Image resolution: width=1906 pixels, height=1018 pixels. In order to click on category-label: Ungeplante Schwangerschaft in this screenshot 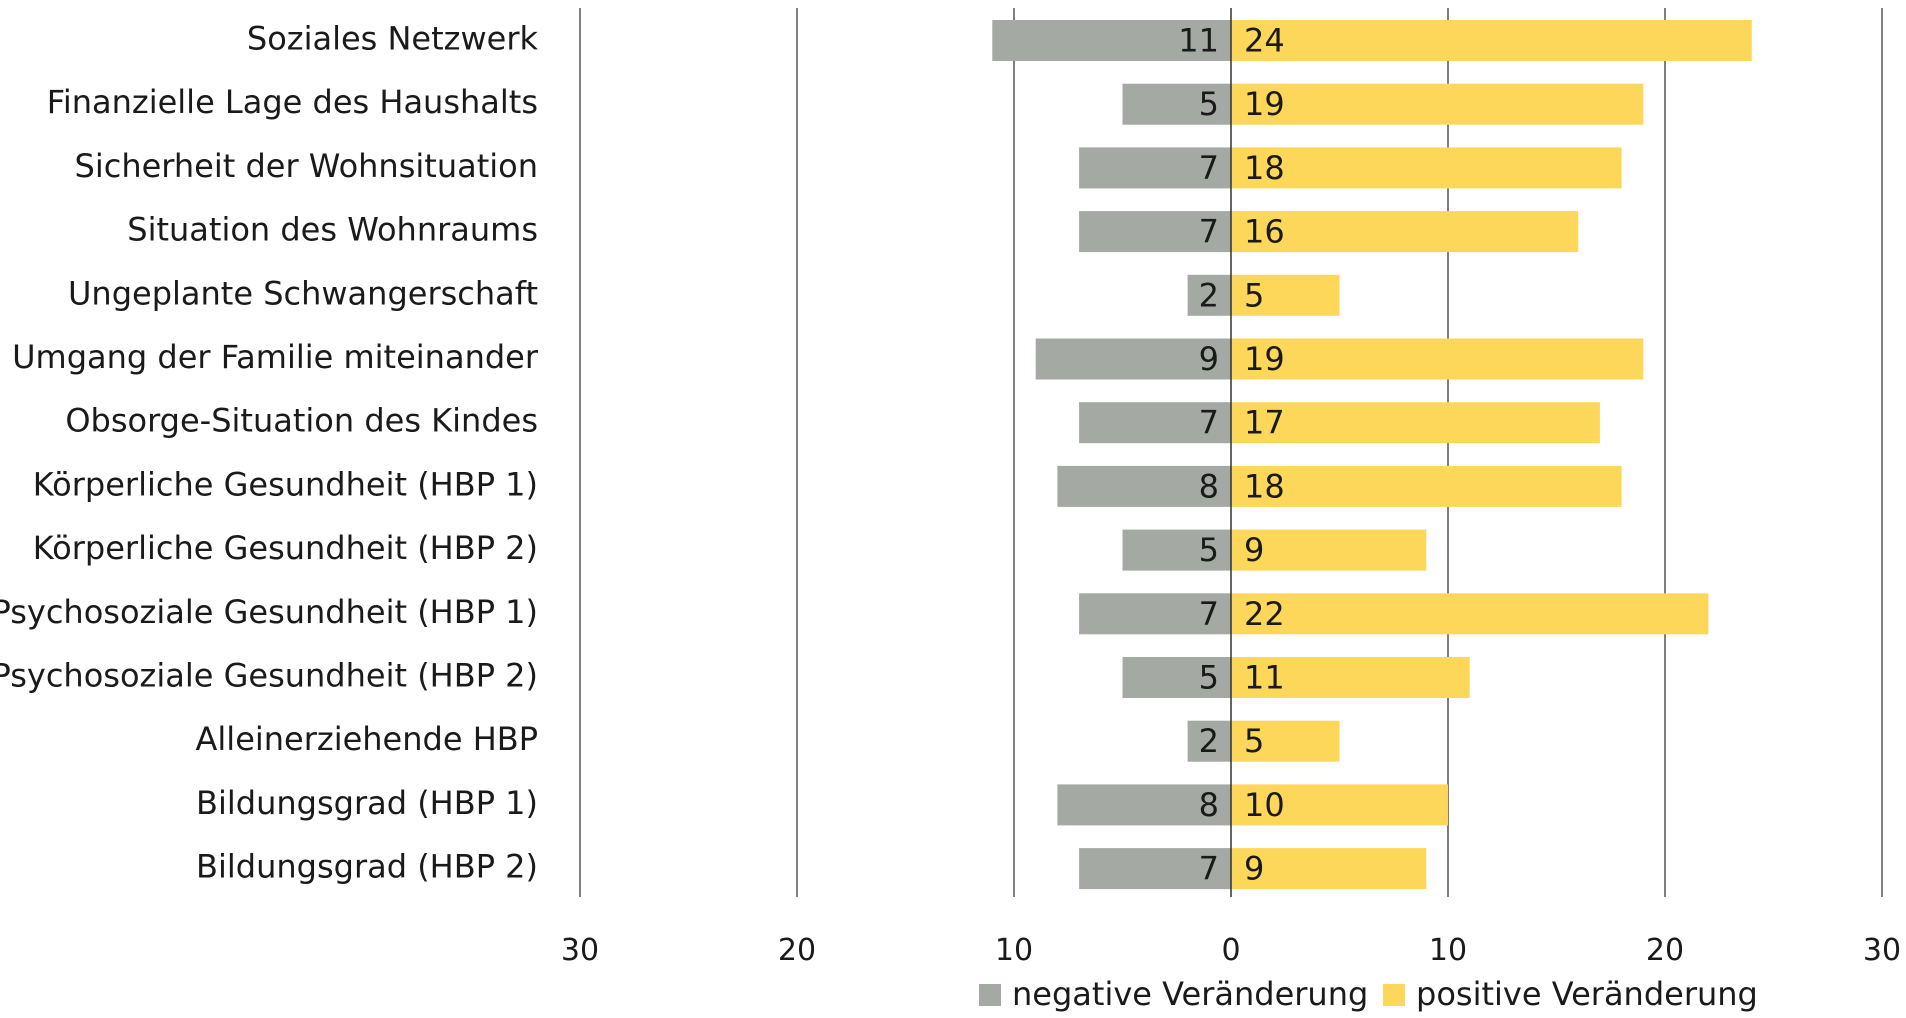, I will do `click(303, 293)`.